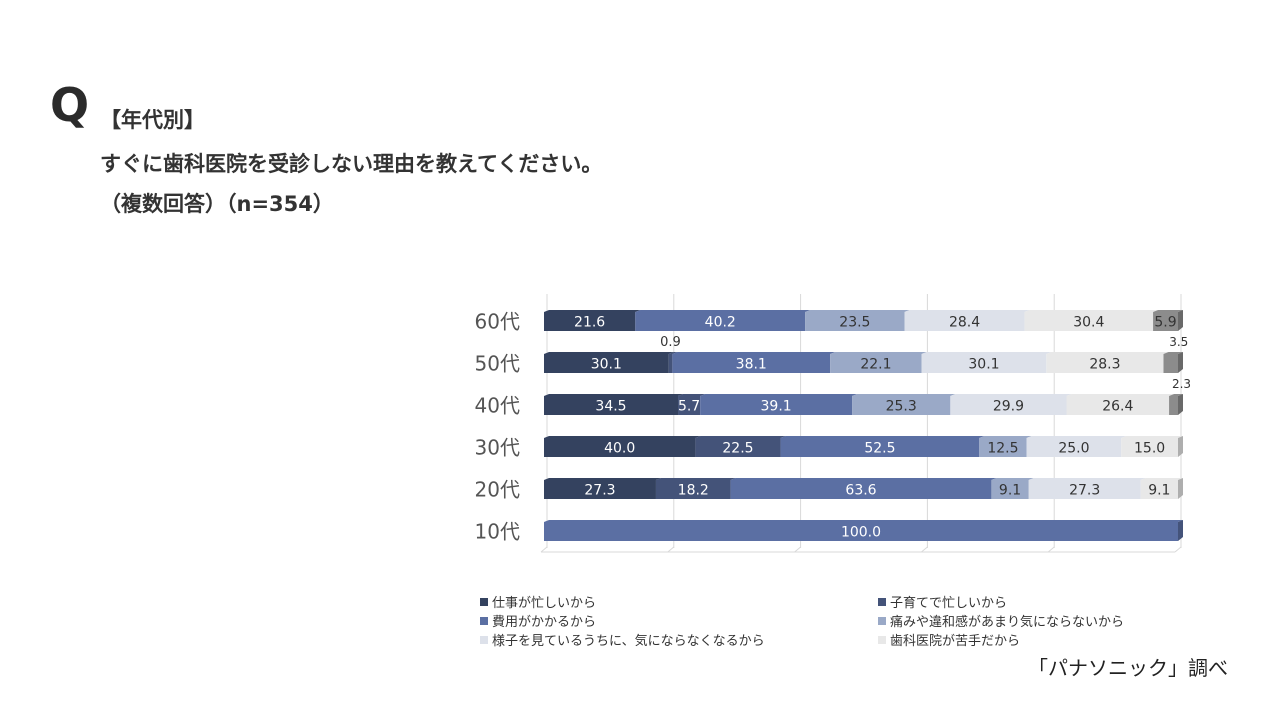 The height and width of the screenshot is (720, 1280). I want to click on data-label: 25.3, so click(901, 407).